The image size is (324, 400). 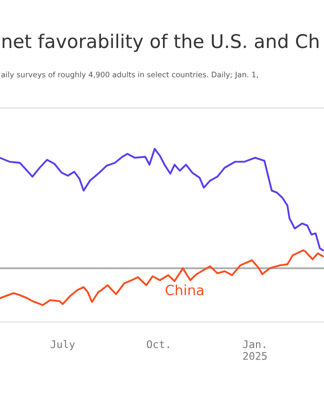 What do you see at coordinates (255, 350) in the screenshot?
I see `x-tick-label: Jan. 2025` at bounding box center [255, 350].